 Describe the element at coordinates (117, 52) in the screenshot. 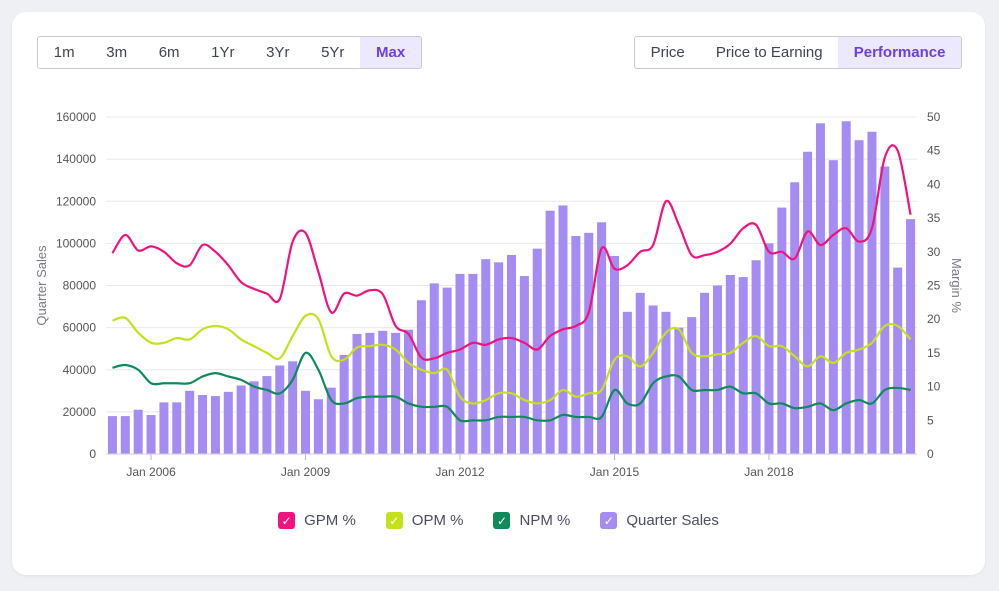

I see `range-3m-button: 3m` at that location.